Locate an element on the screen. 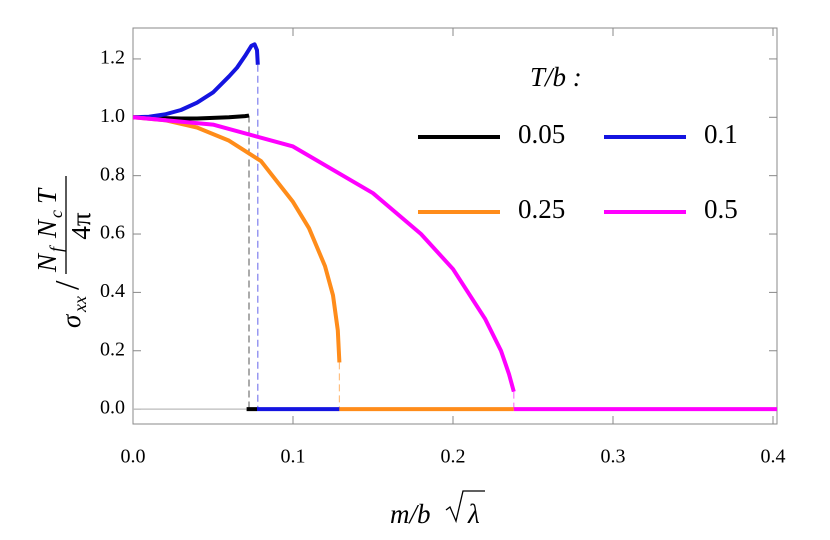 This screenshot has height=540, width=830. y-tick-label: 0.2 is located at coordinates (112, 349).